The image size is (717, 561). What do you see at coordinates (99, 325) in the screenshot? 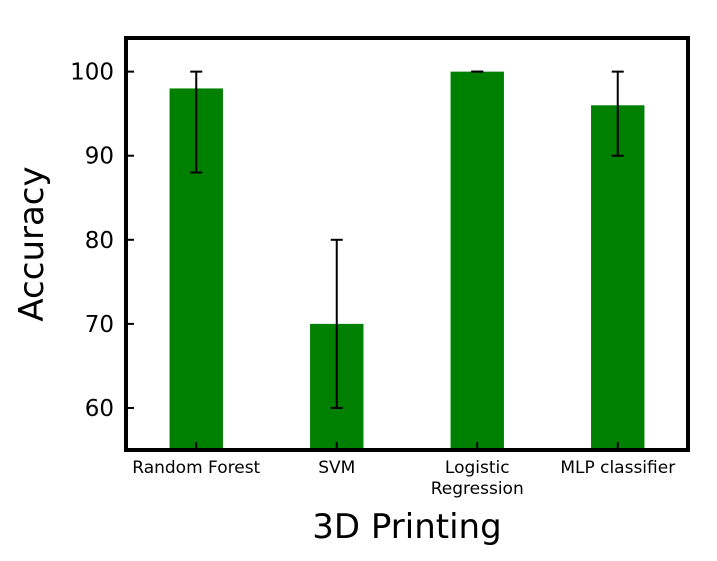
I see `y-tick-label-1: 70` at bounding box center [99, 325].